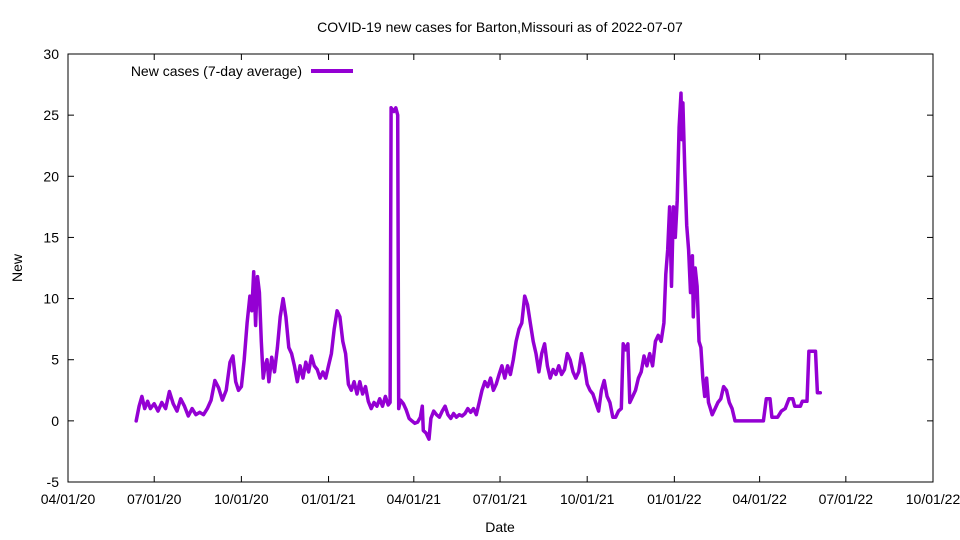 The width and height of the screenshot is (960, 540). What do you see at coordinates (241, 499) in the screenshot?
I see `x-tick-label: 10/01/20` at bounding box center [241, 499].